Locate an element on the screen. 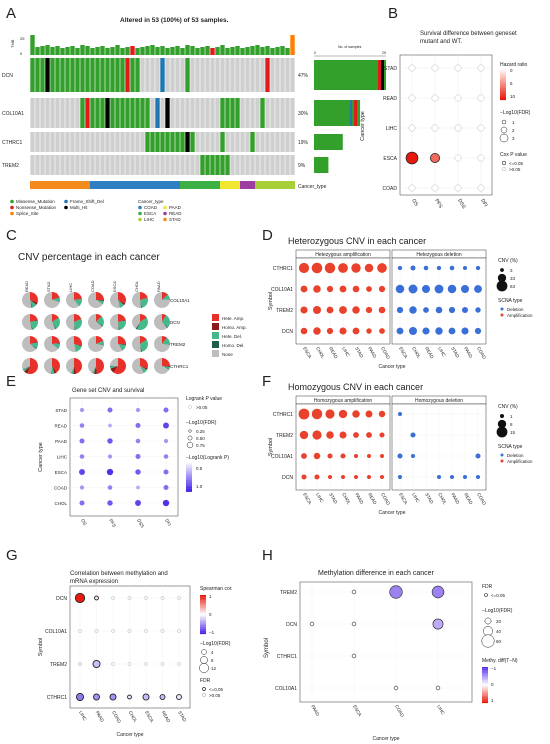 Image resolution: width=550 pixels, height=744 pixels. e-ylabel-ESCA: ESCA is located at coordinates (61, 472).